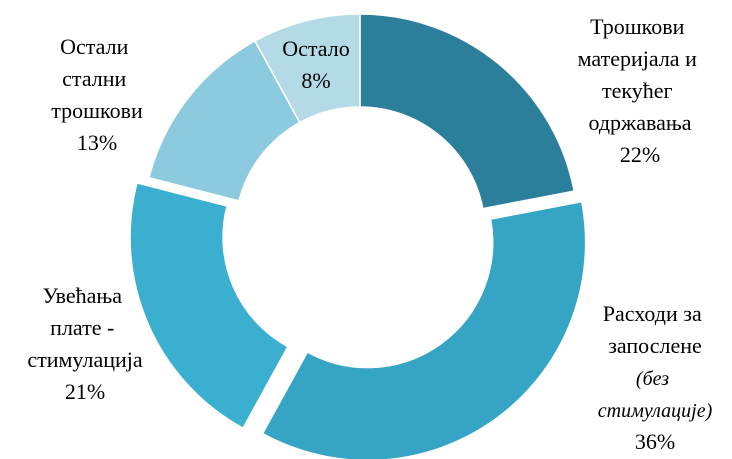 The width and height of the screenshot is (732, 459). Describe the element at coordinates (97, 46) in the screenshot. I see `label-line: Остали` at that location.